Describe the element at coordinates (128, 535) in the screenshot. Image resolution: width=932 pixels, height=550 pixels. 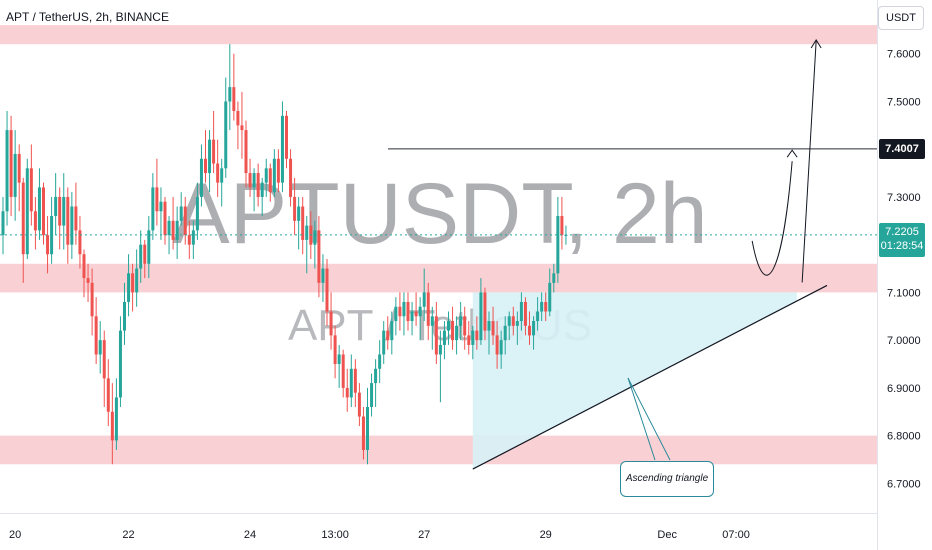
I see `time-tick-label: 22` at that location.